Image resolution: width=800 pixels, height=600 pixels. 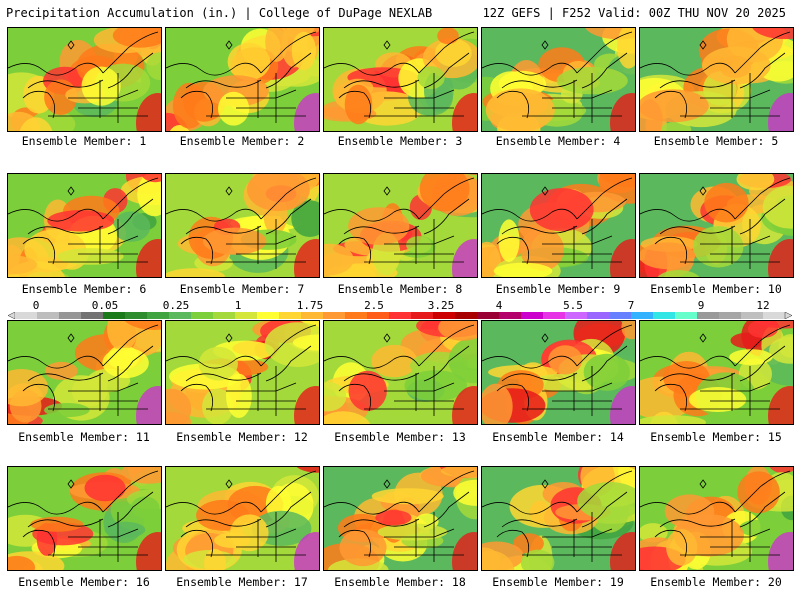 What do you see at coordinates (558, 437) in the screenshot?
I see `ensemble-member-label: Ensemble Member: 14` at bounding box center [558, 437].